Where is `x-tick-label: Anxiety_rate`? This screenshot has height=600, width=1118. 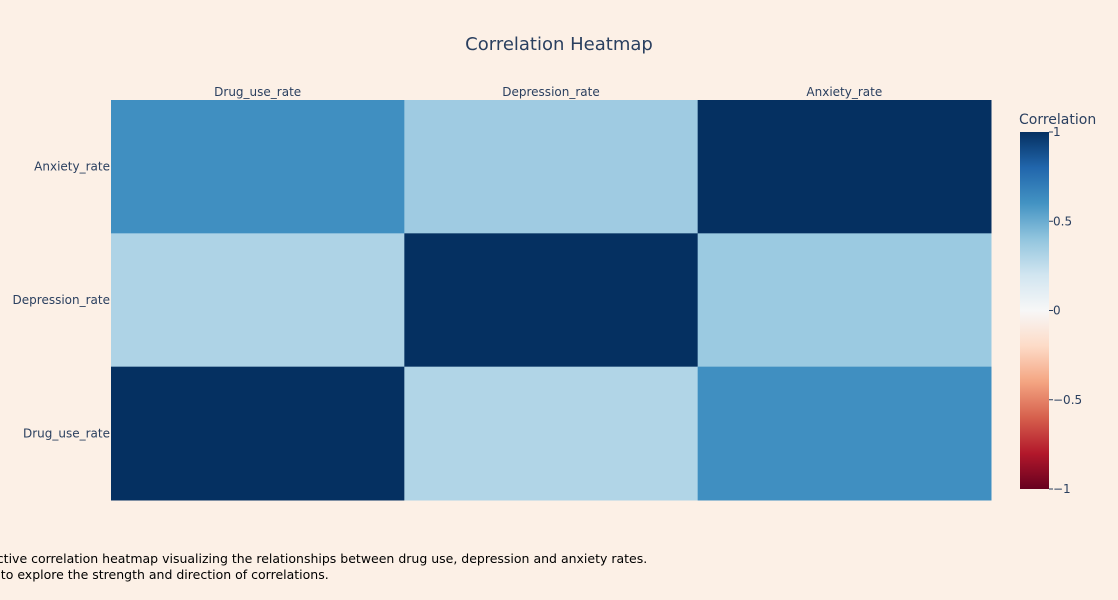
x-tick-label: Anxiety_rate is located at coordinates (844, 92).